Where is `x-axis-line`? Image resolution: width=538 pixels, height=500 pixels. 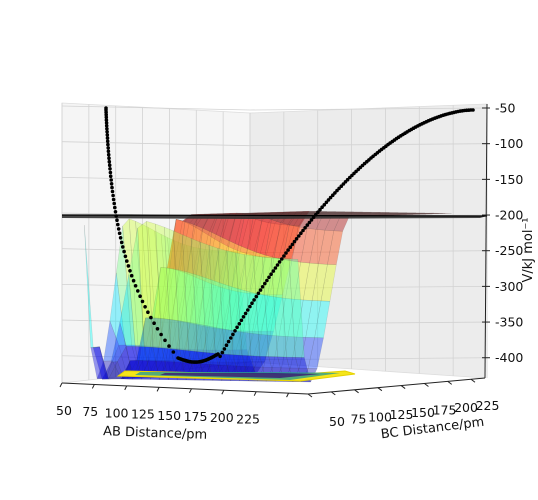
x-axis-line is located at coordinates (185, 388).